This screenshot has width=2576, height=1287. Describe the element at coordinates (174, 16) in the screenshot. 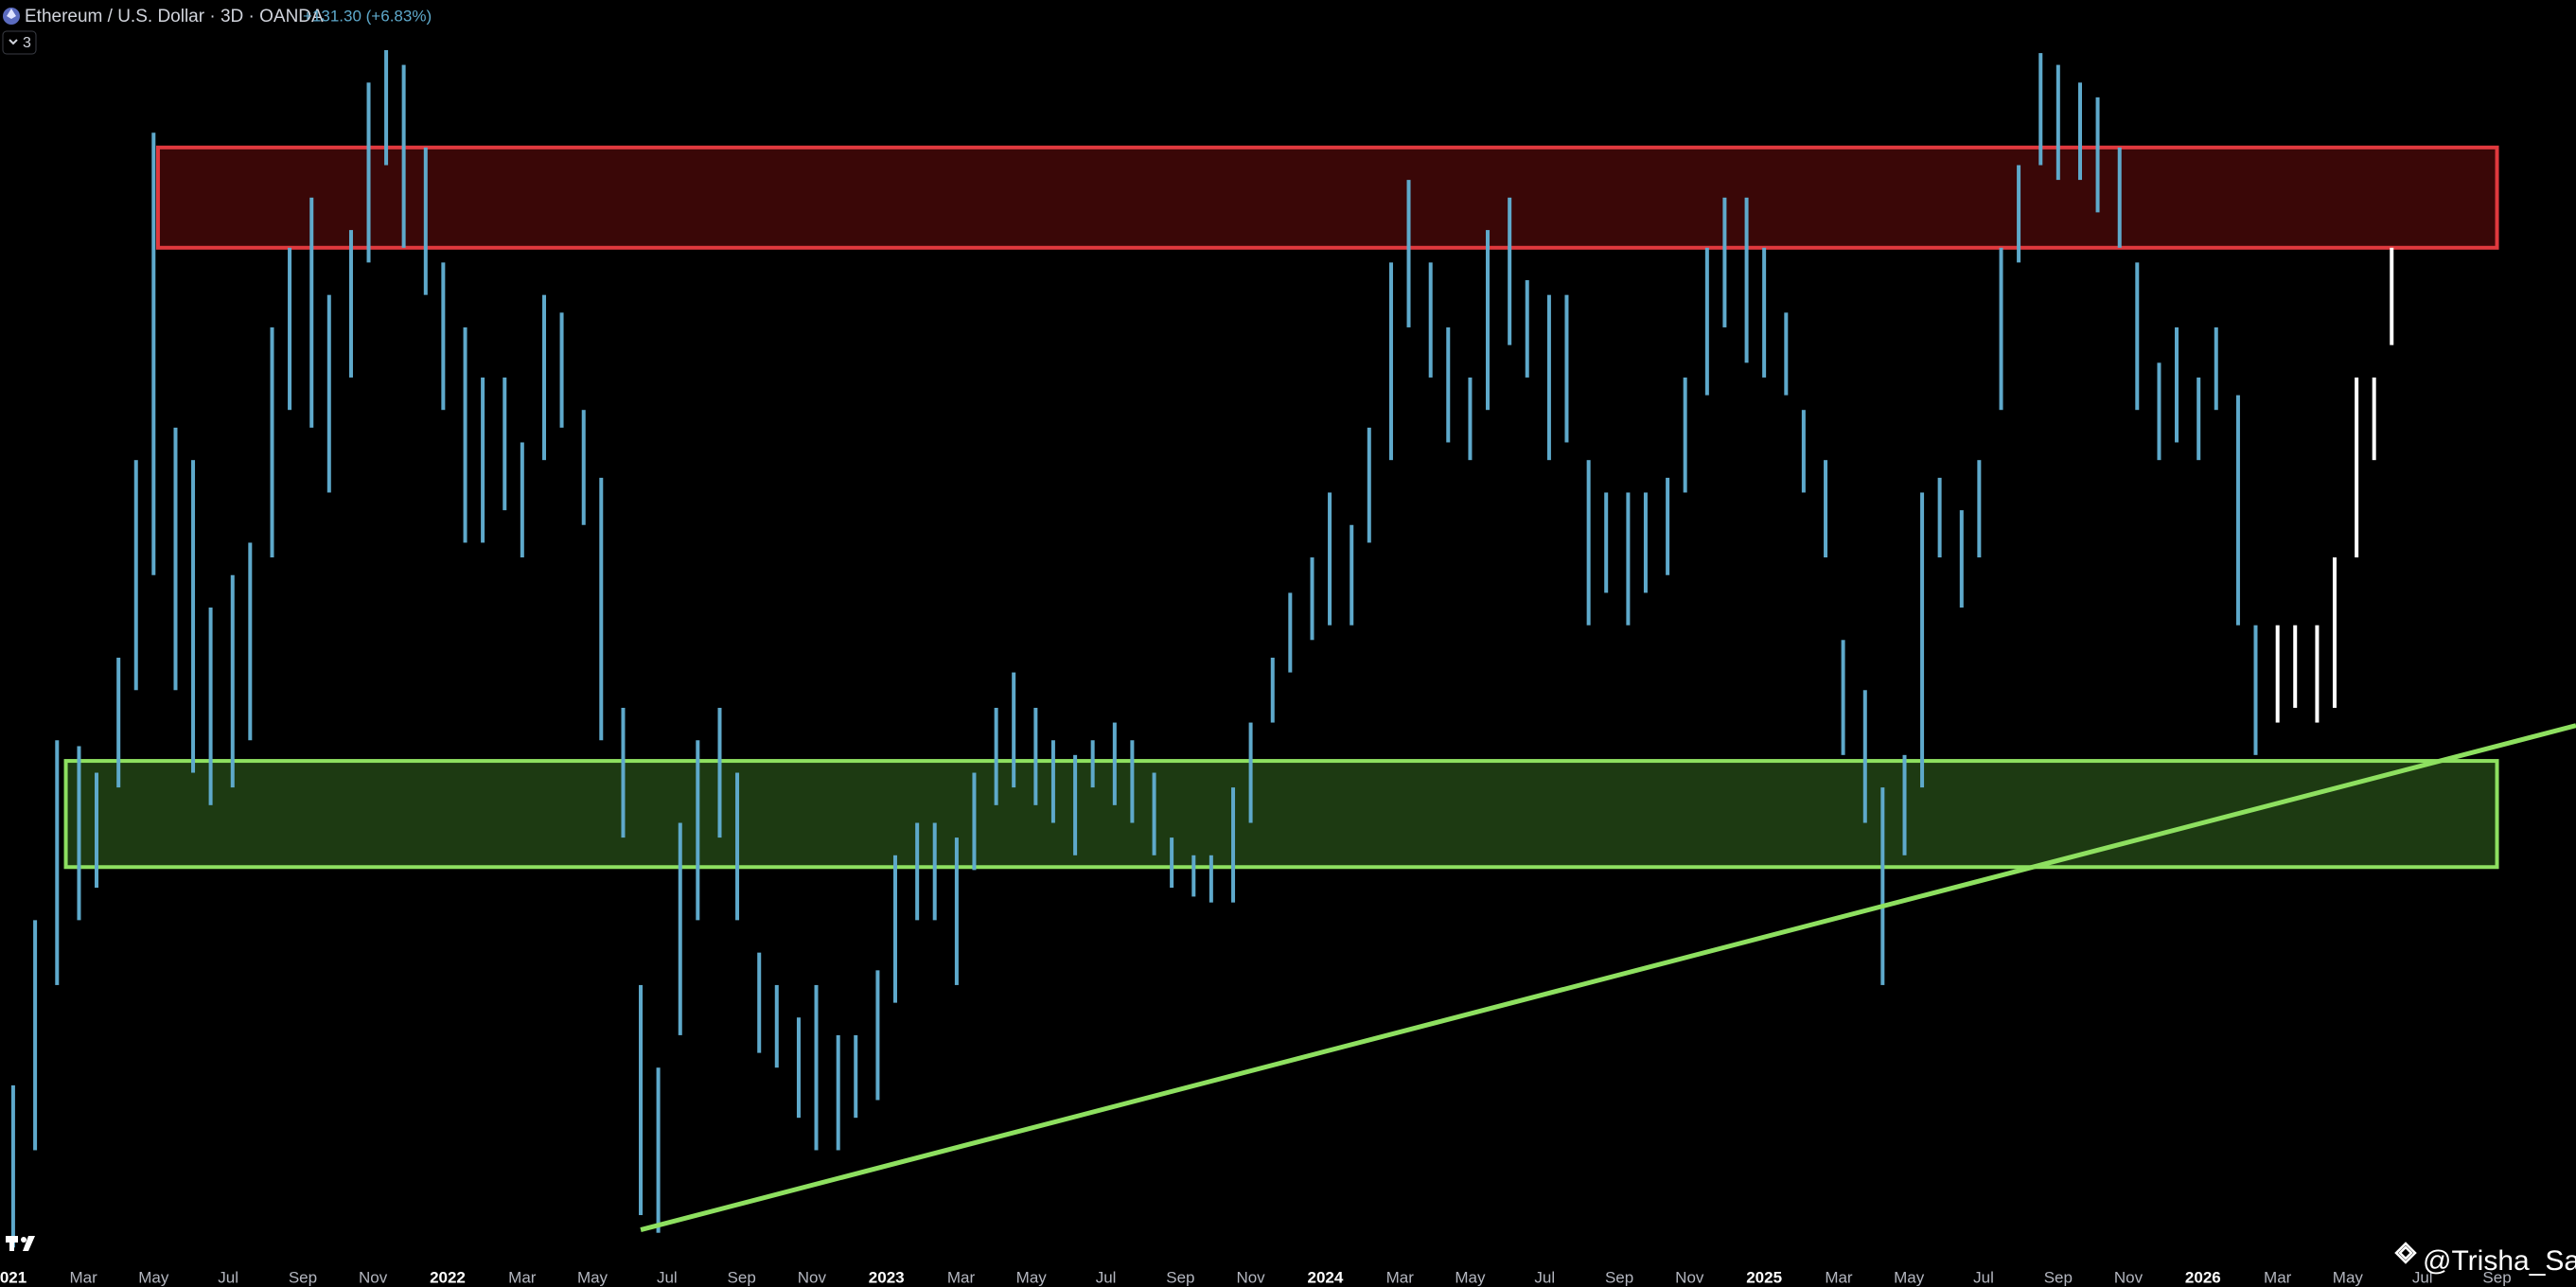

I see `chart-title: Ethereum / U.S. Dollar · 3D · OANDA` at that location.